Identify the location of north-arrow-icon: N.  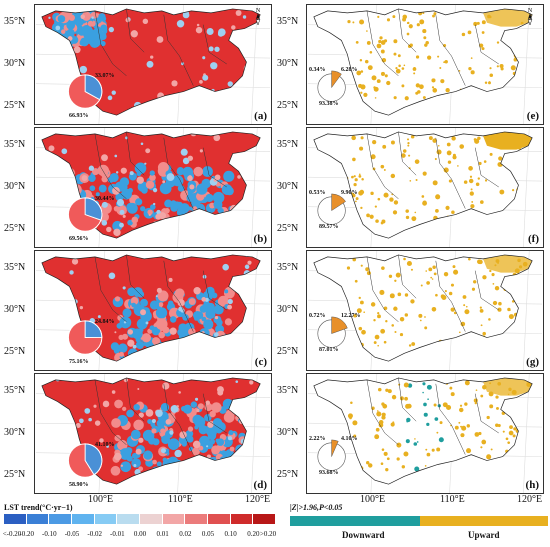
(530, 16).